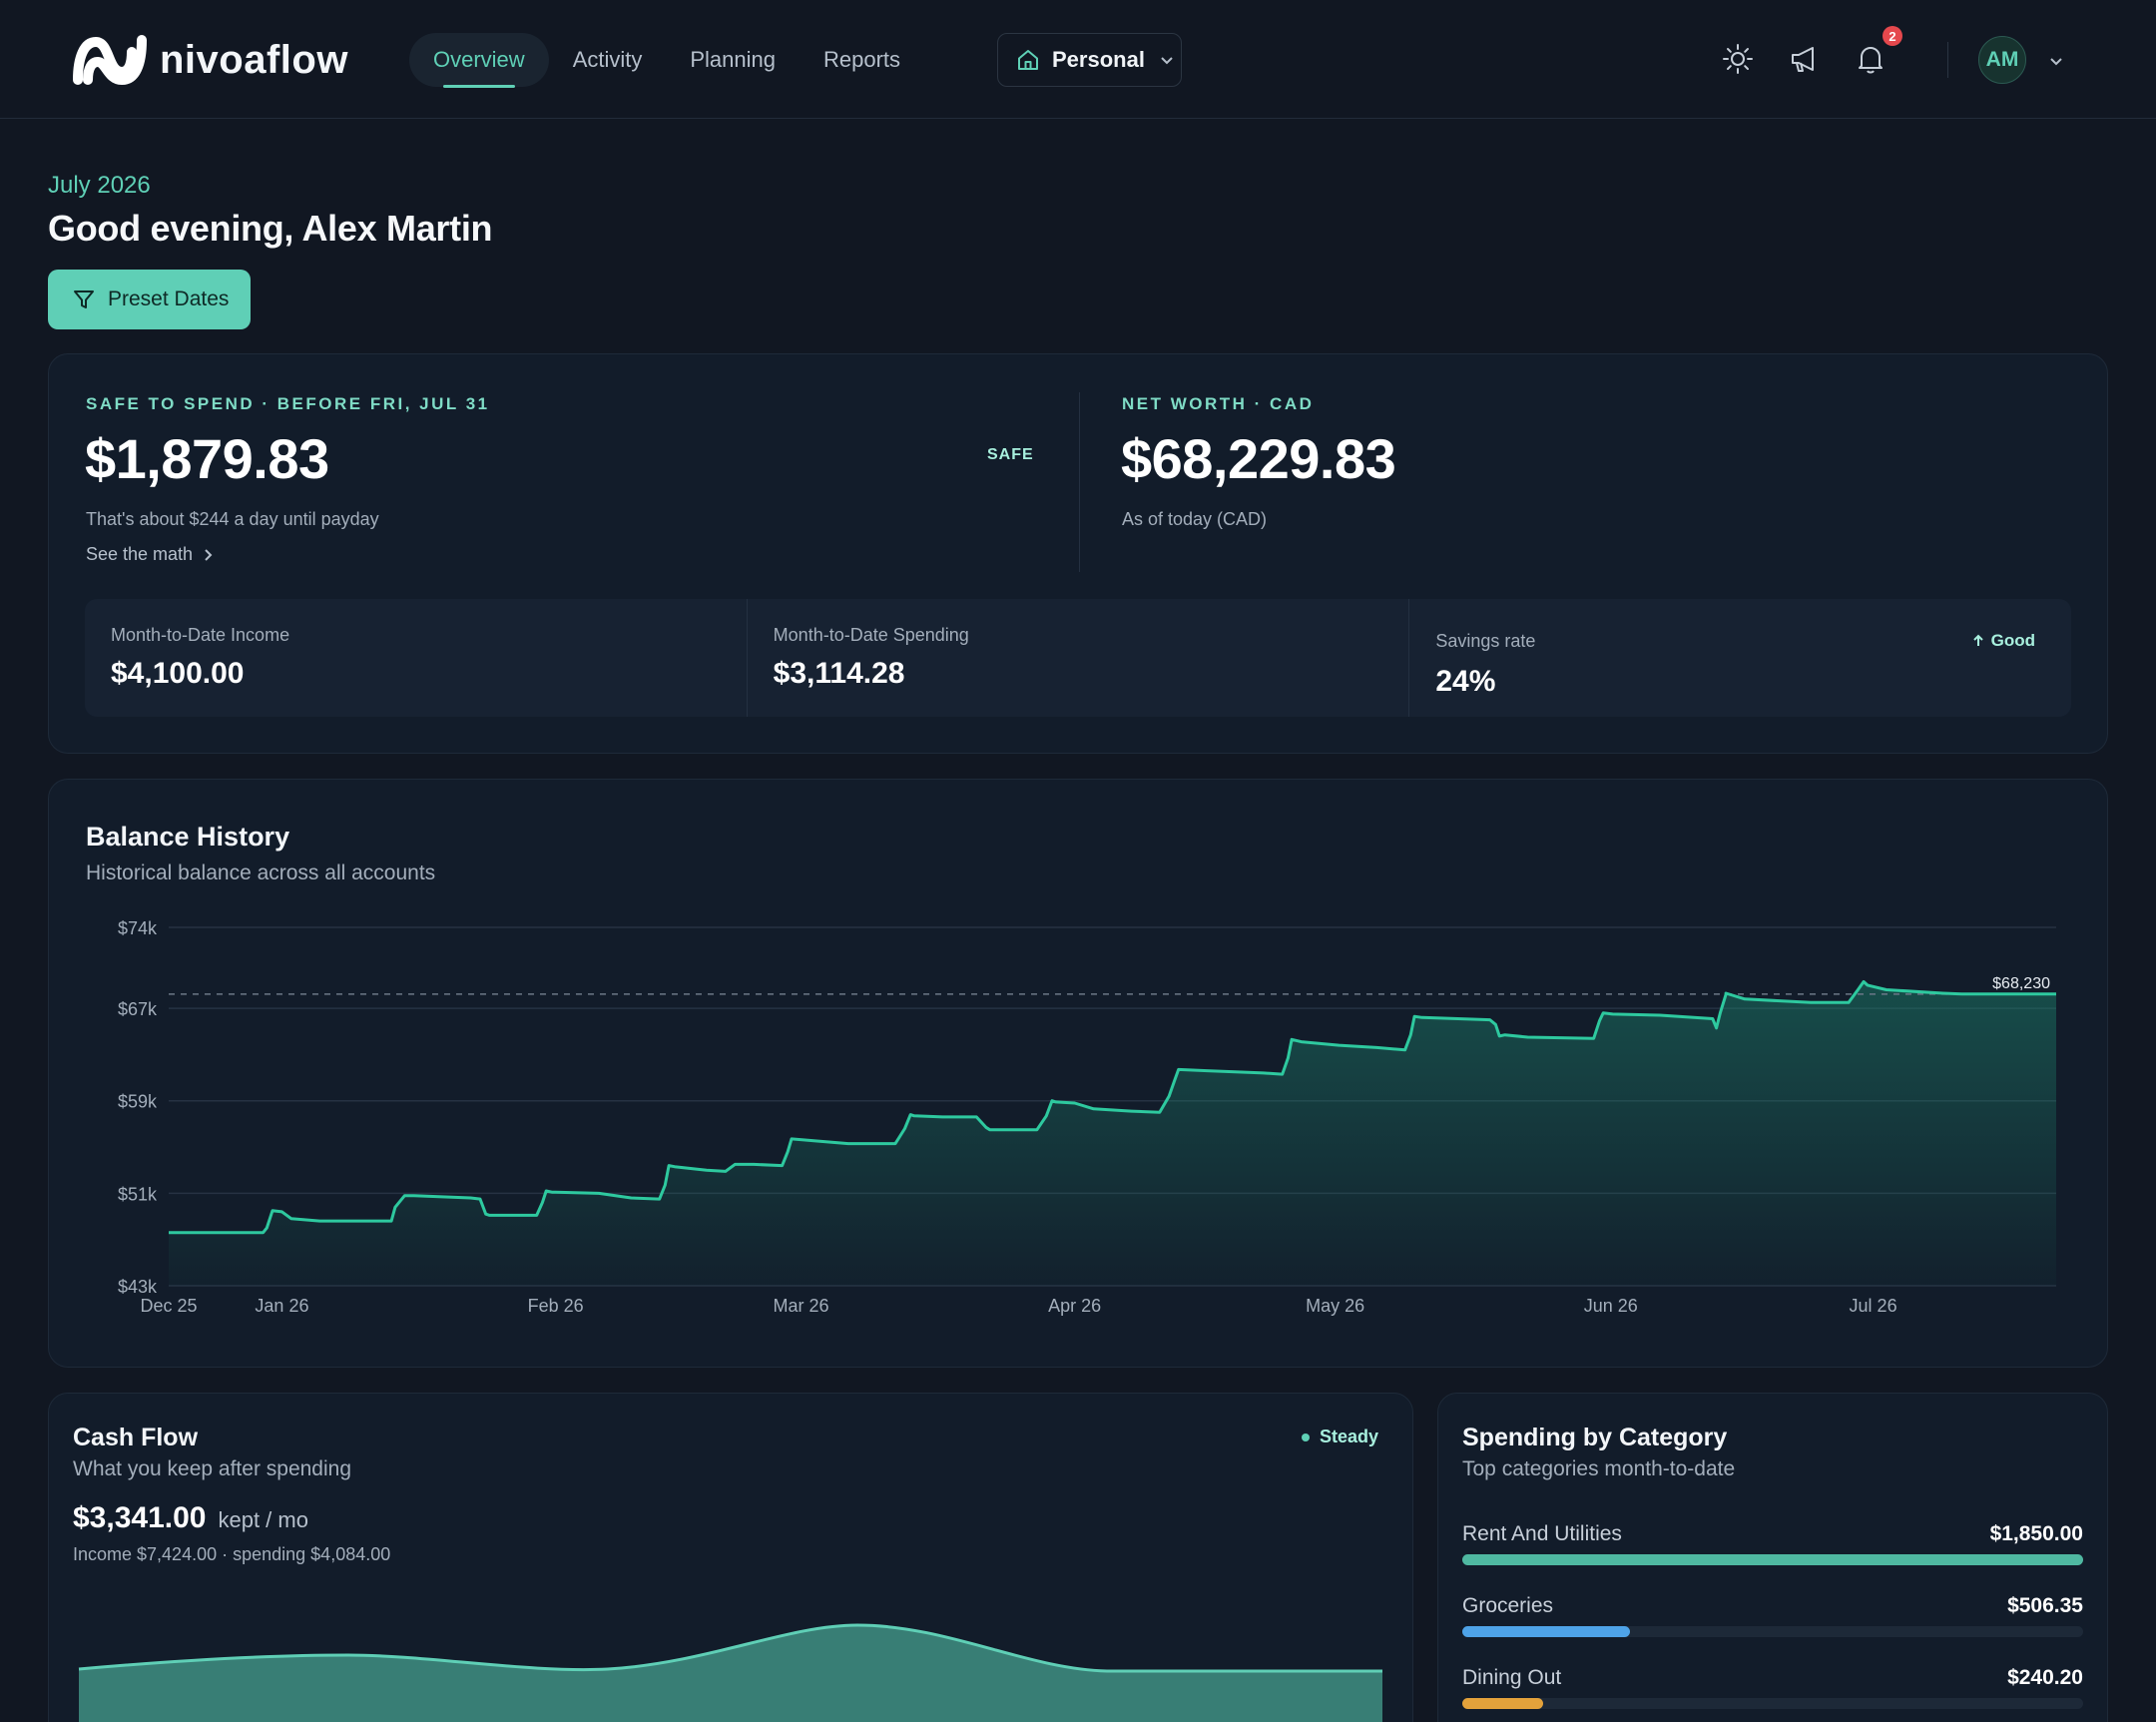 The height and width of the screenshot is (1722, 2156). What do you see at coordinates (138, 928) in the screenshot?
I see `y-tick-label: $74k` at bounding box center [138, 928].